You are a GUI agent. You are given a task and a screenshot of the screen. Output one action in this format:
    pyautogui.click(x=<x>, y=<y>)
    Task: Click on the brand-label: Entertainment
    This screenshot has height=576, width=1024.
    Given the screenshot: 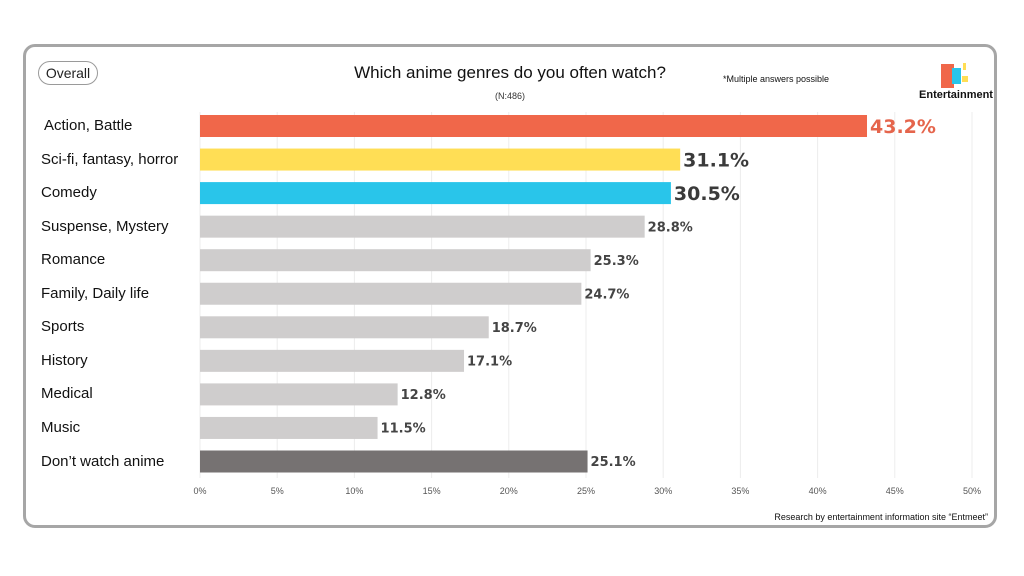 What is the action you would take?
    pyautogui.click(x=956, y=95)
    